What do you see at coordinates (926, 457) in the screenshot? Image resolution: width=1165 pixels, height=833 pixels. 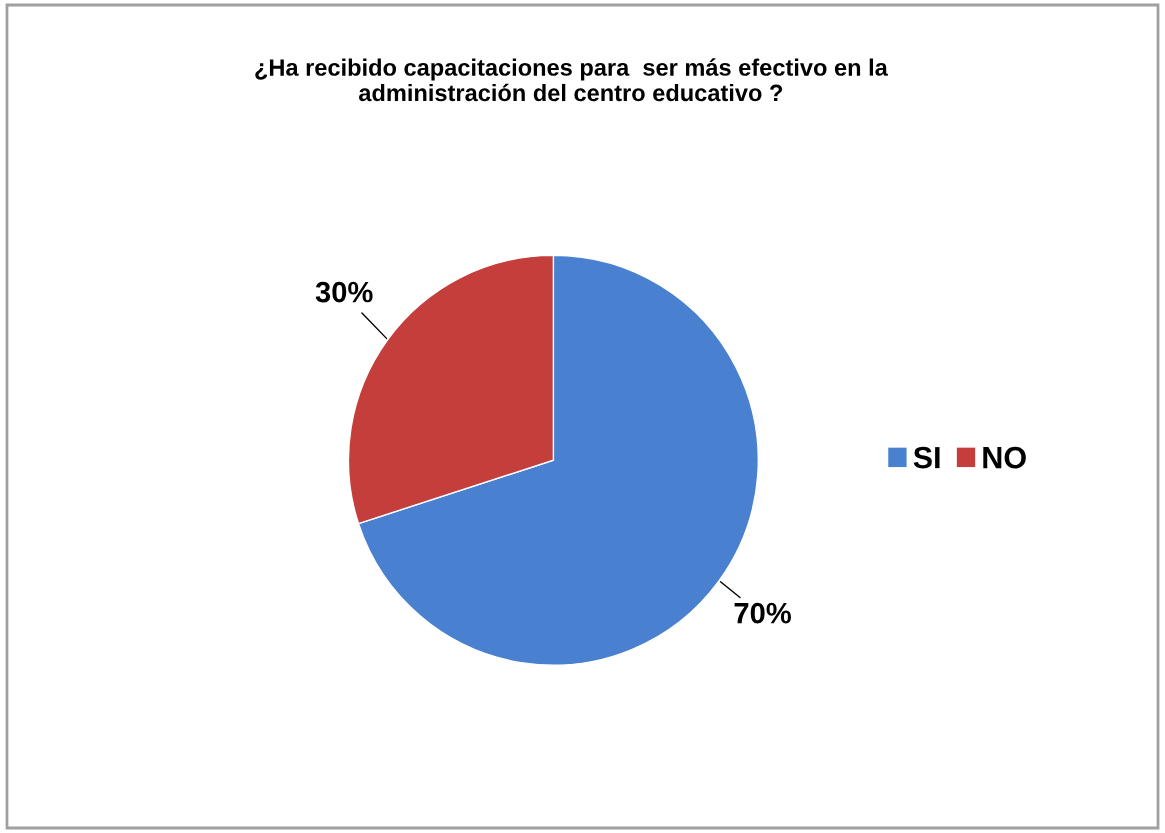 I see `legend-label: SI` at bounding box center [926, 457].